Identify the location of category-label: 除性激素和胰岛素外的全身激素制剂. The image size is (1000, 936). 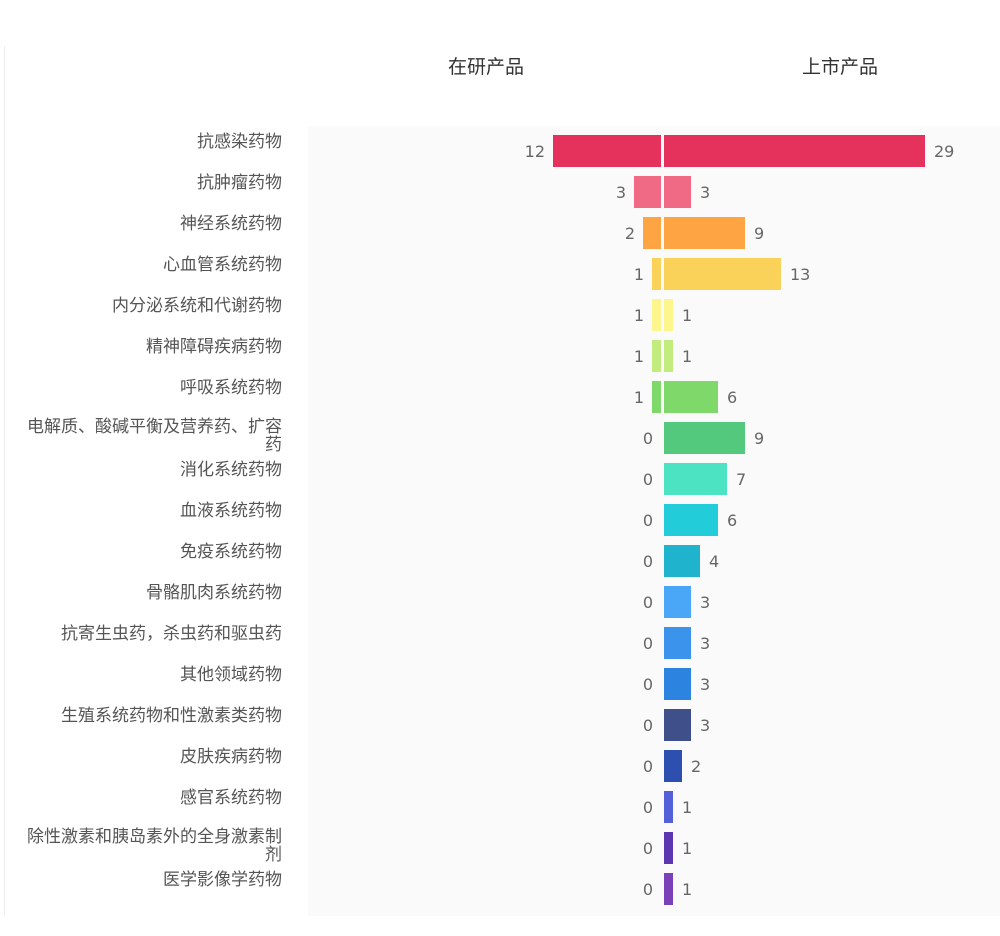
(154, 846).